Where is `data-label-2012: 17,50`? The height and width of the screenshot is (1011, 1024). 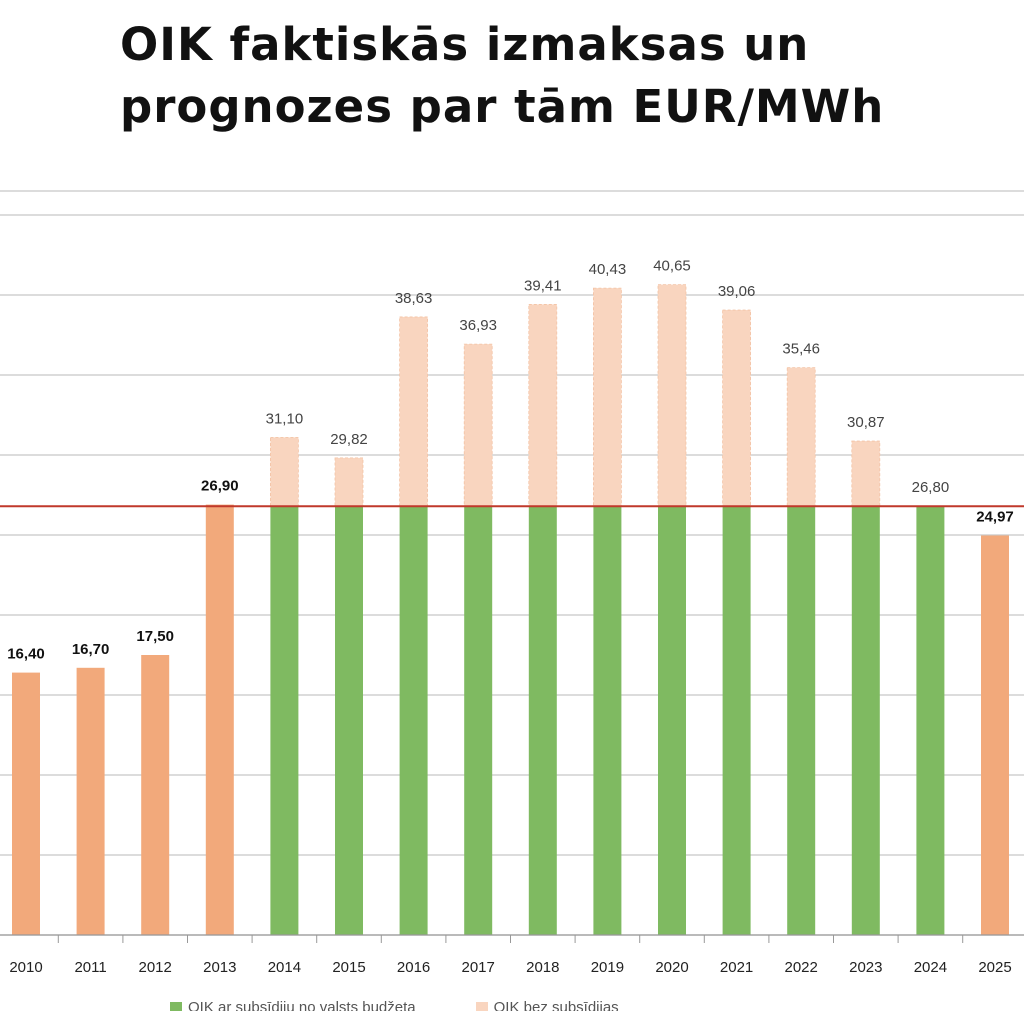
data-label-2012: 17,50 is located at coordinates (155, 636).